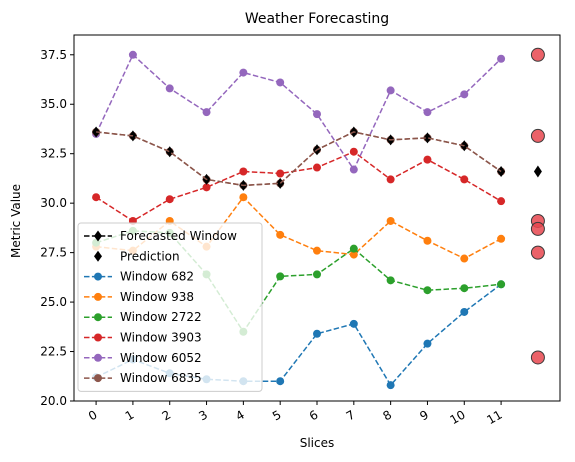  Describe the element at coordinates (57, 228) in the screenshot. I see `y-axis: 20.0 22.5 25.0 27.5 30.0 32.5 35.0 37.5` at that location.